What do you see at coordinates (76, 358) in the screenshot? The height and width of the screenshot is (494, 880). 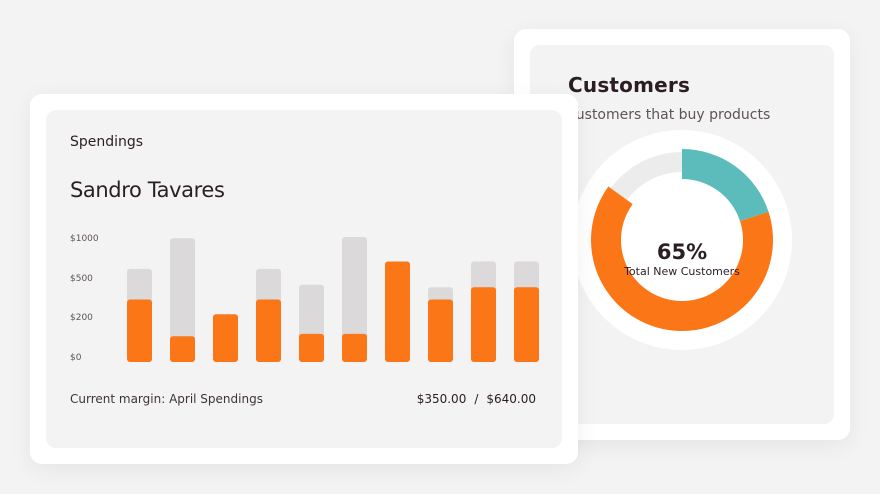 I see `y-tick-label: $0` at bounding box center [76, 358].